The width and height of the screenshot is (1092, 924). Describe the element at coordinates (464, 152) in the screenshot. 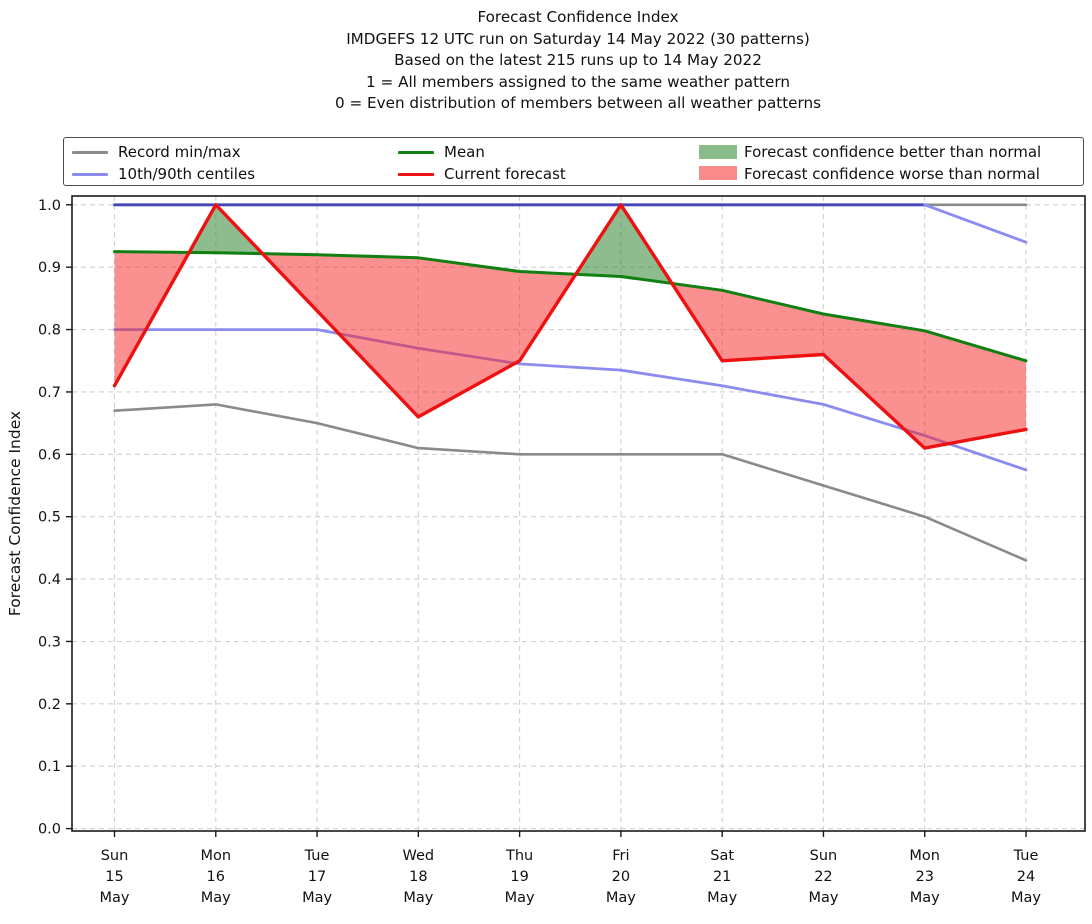

I see `legend-label-mean: Mean` at that location.